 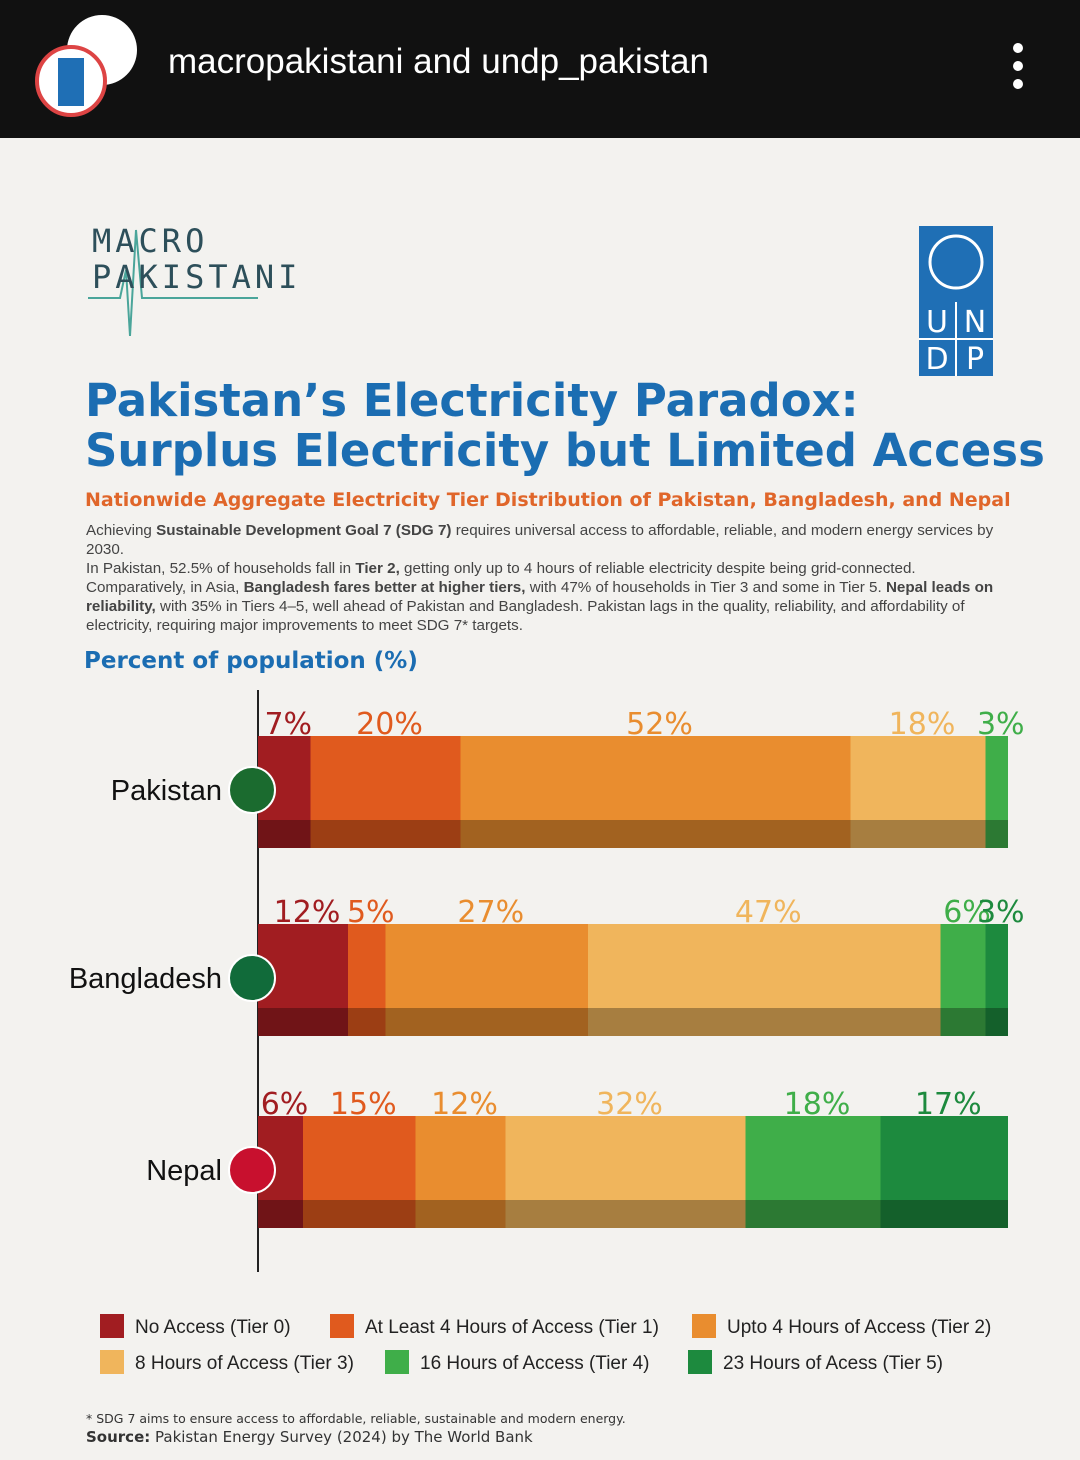 What do you see at coordinates (975, 322) in the screenshot?
I see `logo-letter: N` at bounding box center [975, 322].